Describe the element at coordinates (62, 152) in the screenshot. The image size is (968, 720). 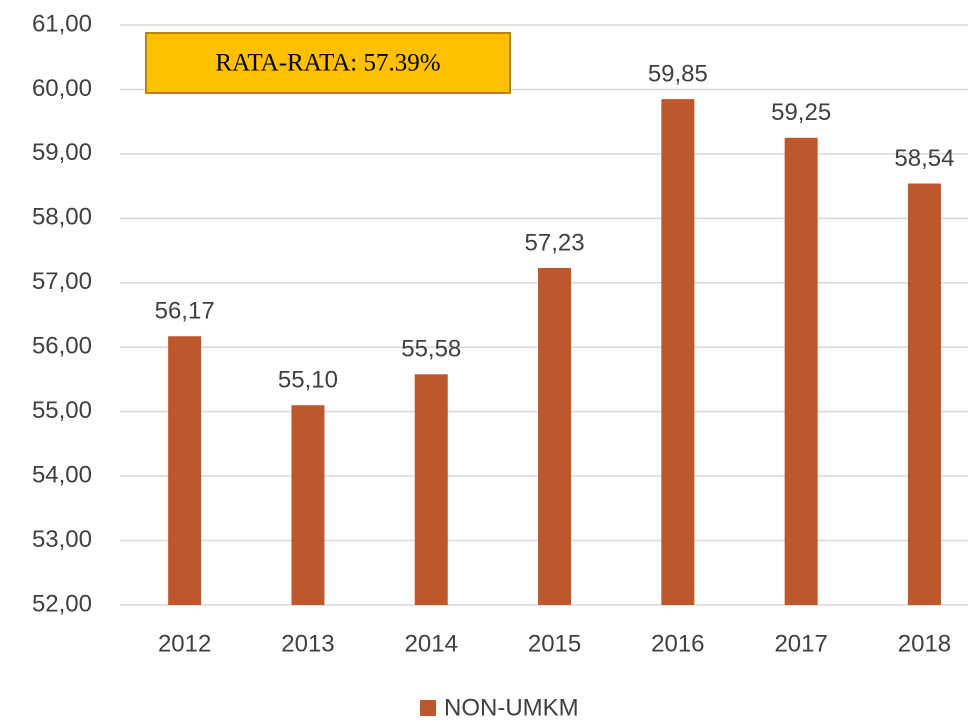
I see `y-tick-label: 59,00` at that location.